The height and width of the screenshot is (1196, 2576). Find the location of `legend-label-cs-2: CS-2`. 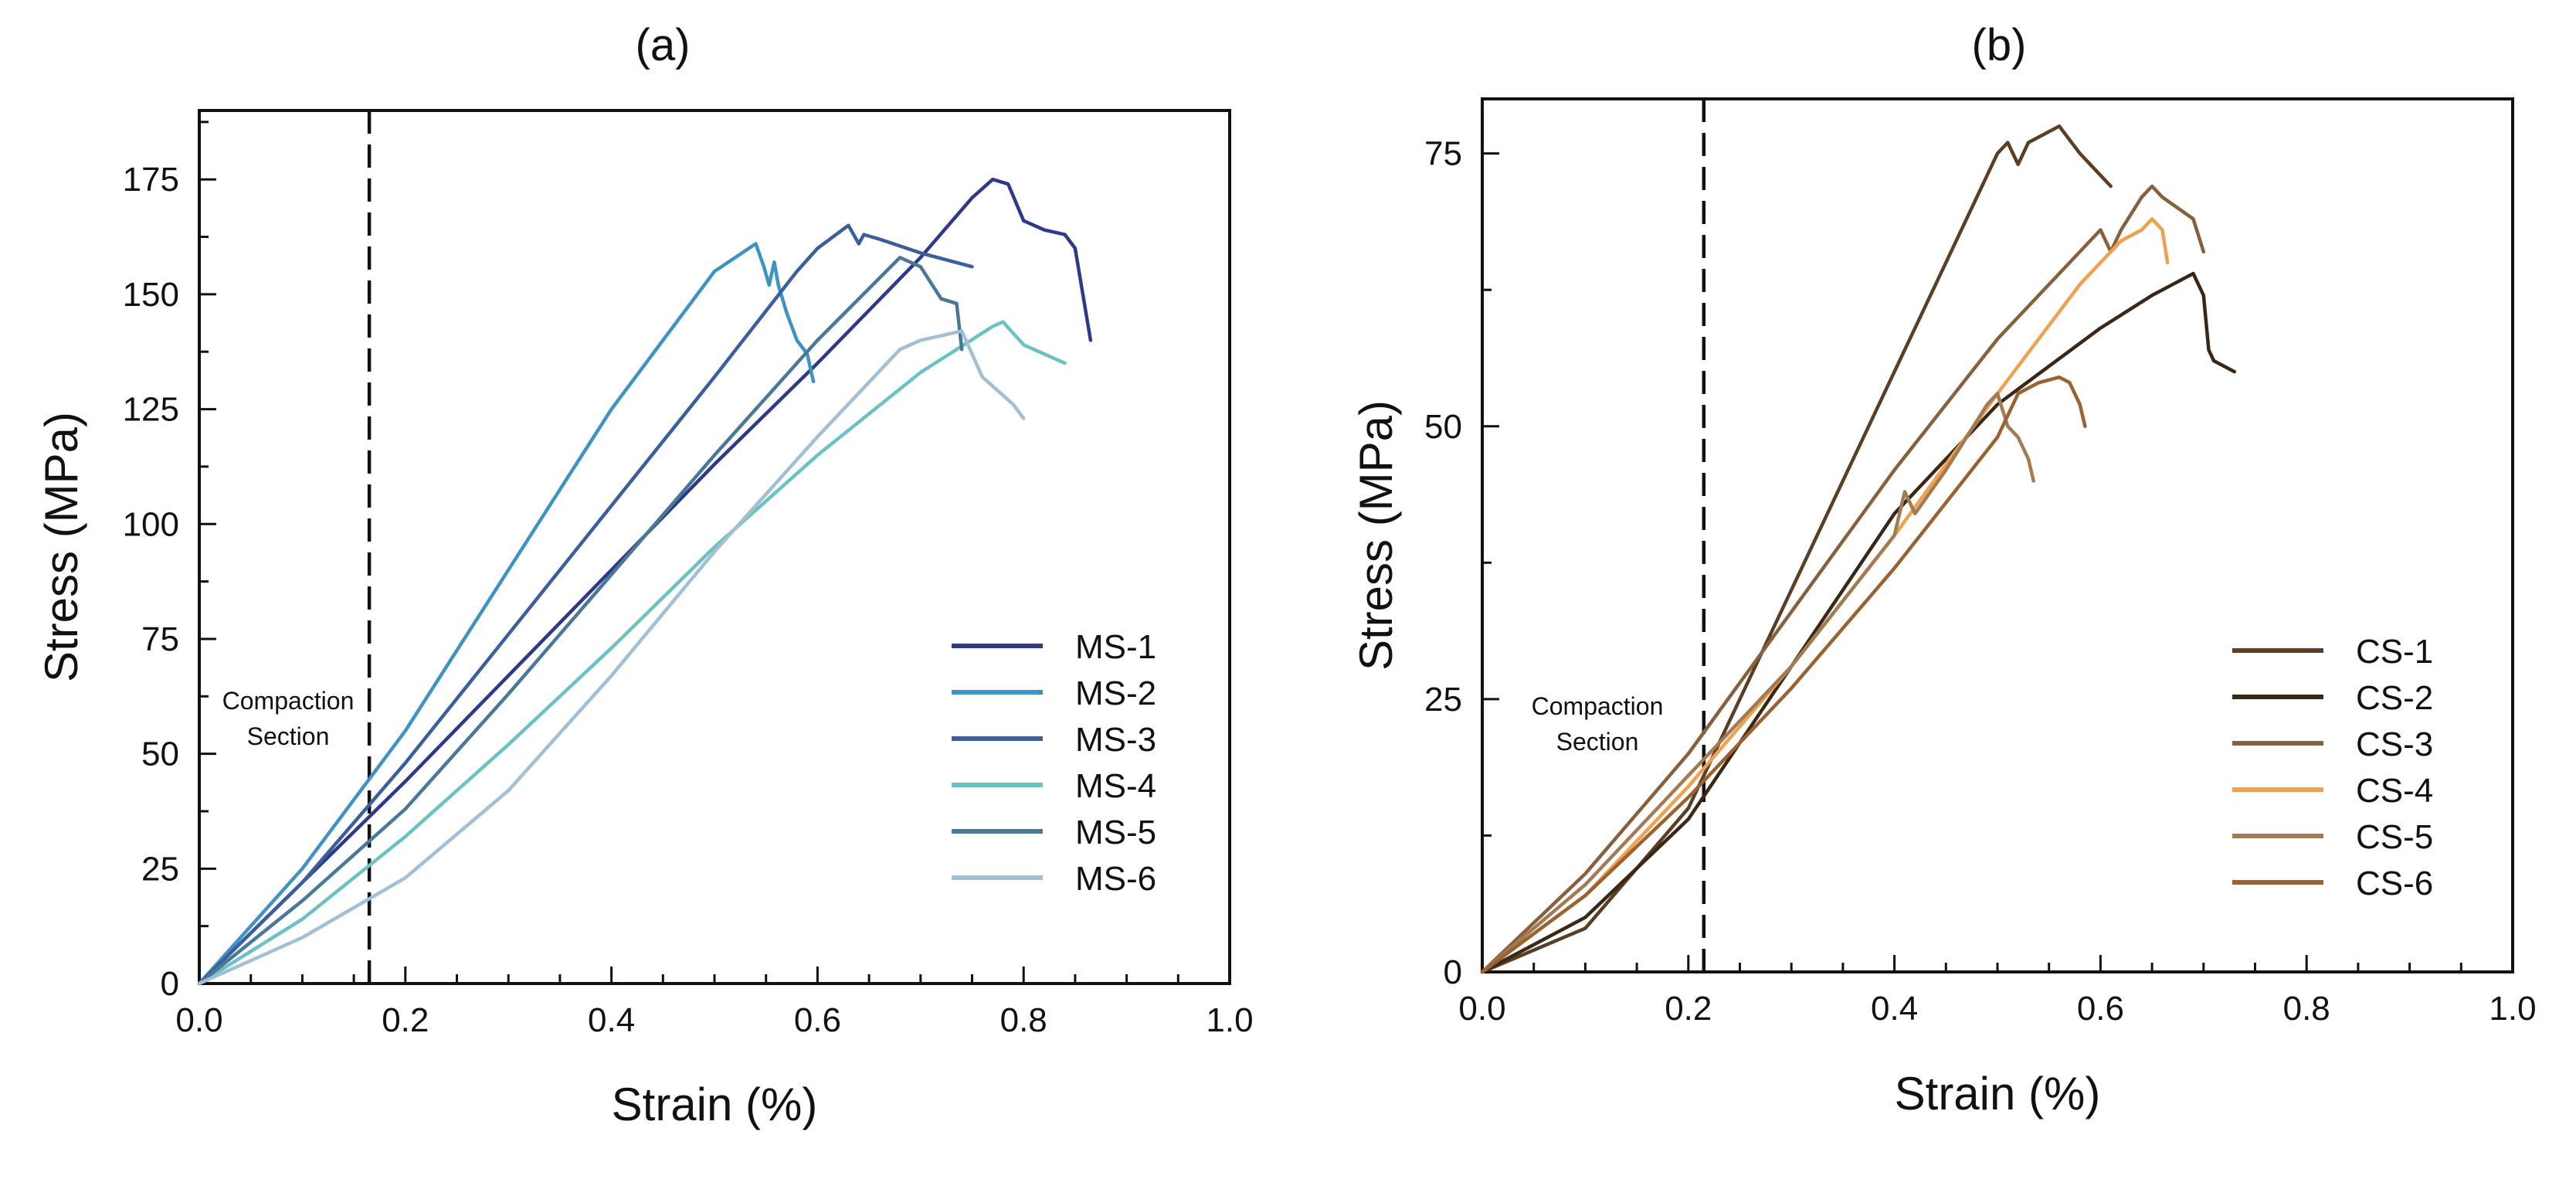

legend-label-cs-2: CS-2 is located at coordinates (2394, 698).